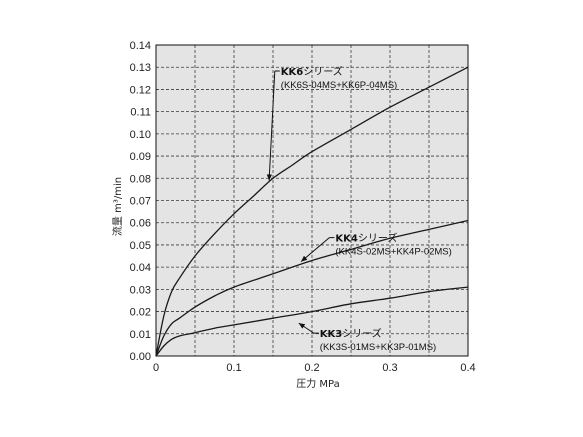 Image resolution: width=583 pixels, height=437 pixels. What do you see at coordinates (140, 313) in the screenshot?
I see `y-tick-label: 0.02` at bounding box center [140, 313].